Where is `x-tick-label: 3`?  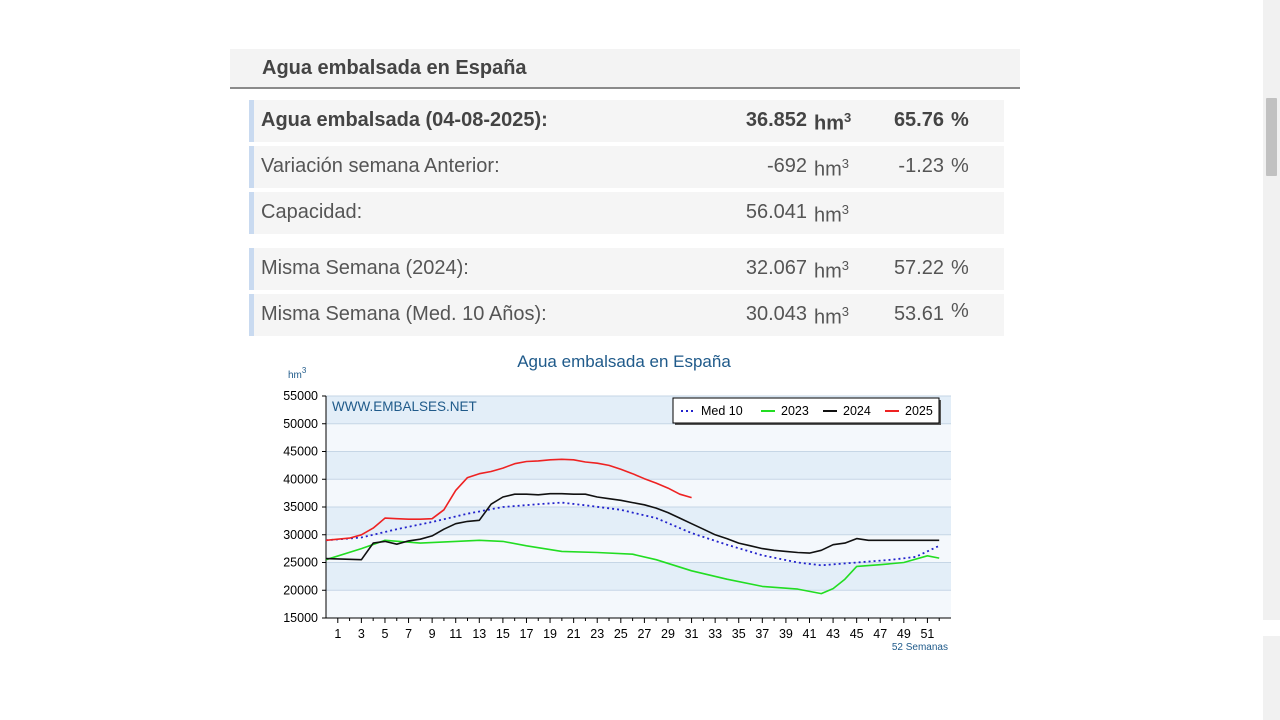
x-tick-label: 3 is located at coordinates (361, 634).